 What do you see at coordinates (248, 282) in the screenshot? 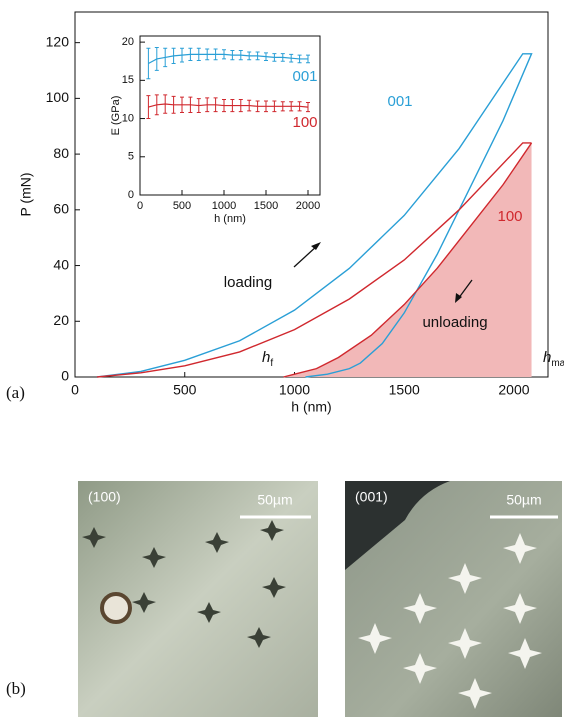
I see `annotation: loading` at bounding box center [248, 282].